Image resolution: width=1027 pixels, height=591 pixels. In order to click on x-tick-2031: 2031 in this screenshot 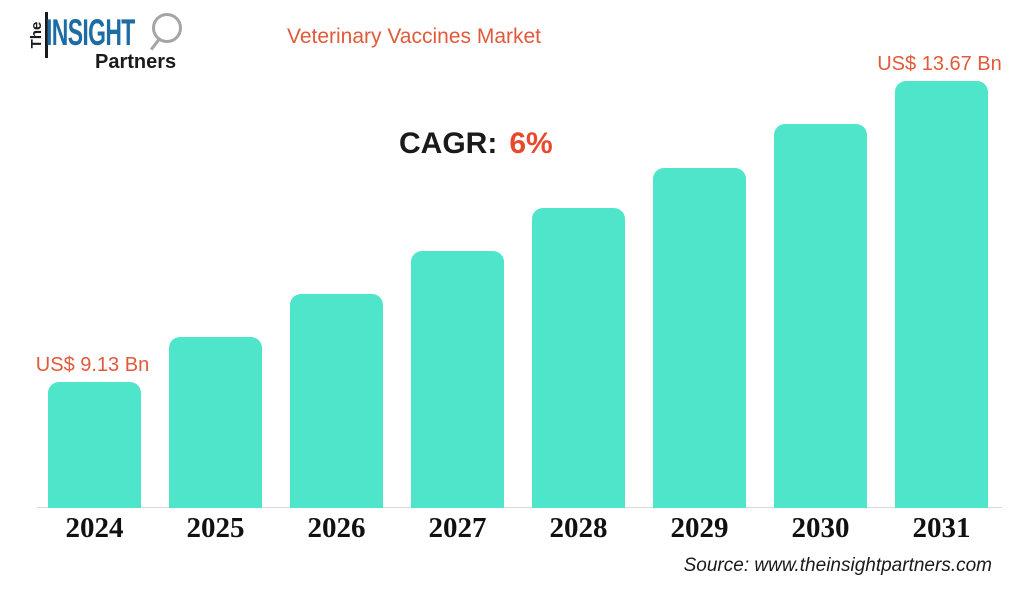, I will do `click(941, 528)`.